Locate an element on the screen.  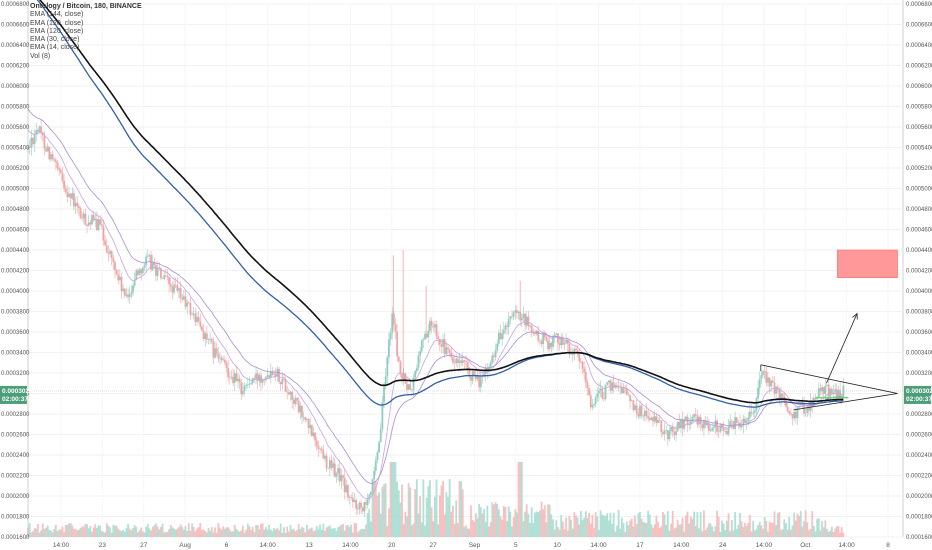
legend-ema-30: EMA (30, close) is located at coordinates (55, 40).